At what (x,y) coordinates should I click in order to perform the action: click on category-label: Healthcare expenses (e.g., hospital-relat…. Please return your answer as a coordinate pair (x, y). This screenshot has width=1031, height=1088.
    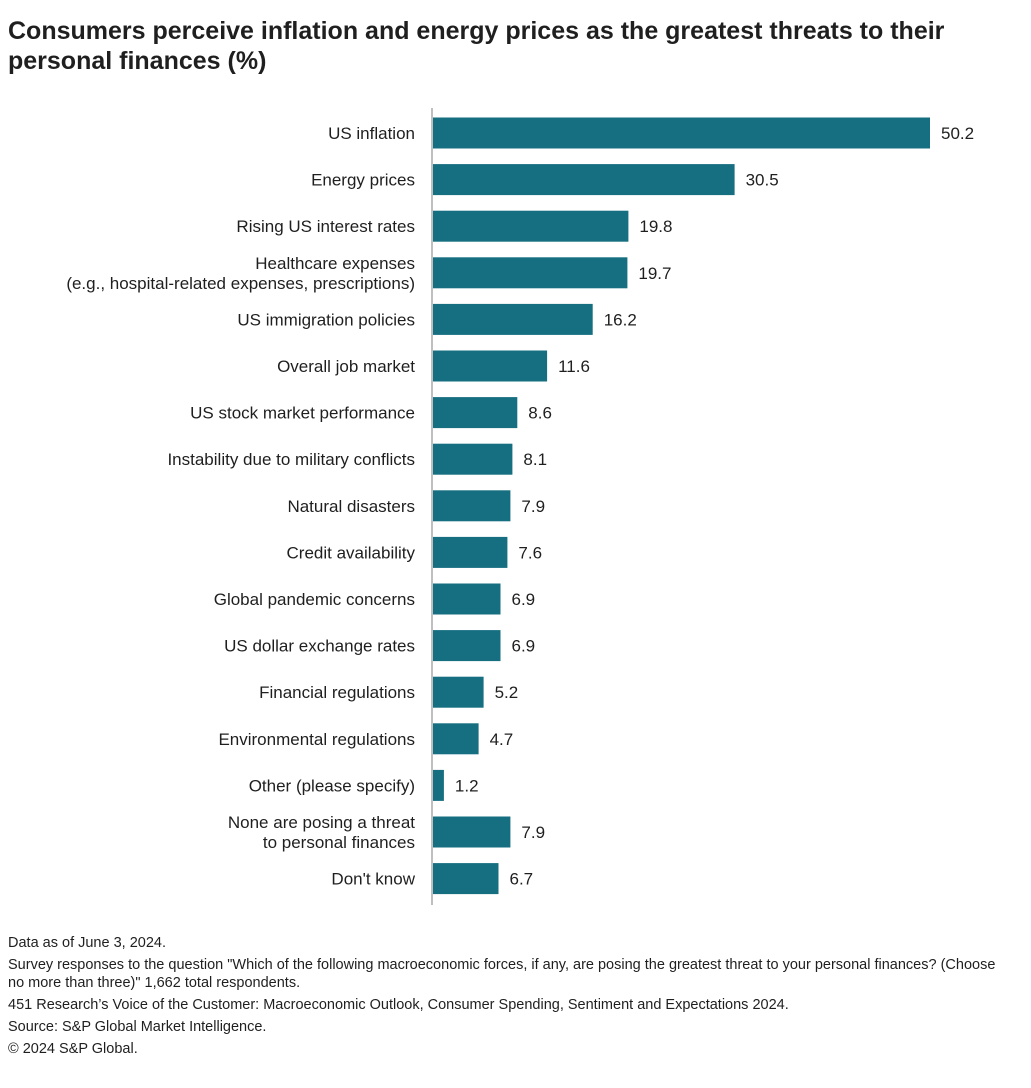
    Looking at the image, I should click on (240, 273).